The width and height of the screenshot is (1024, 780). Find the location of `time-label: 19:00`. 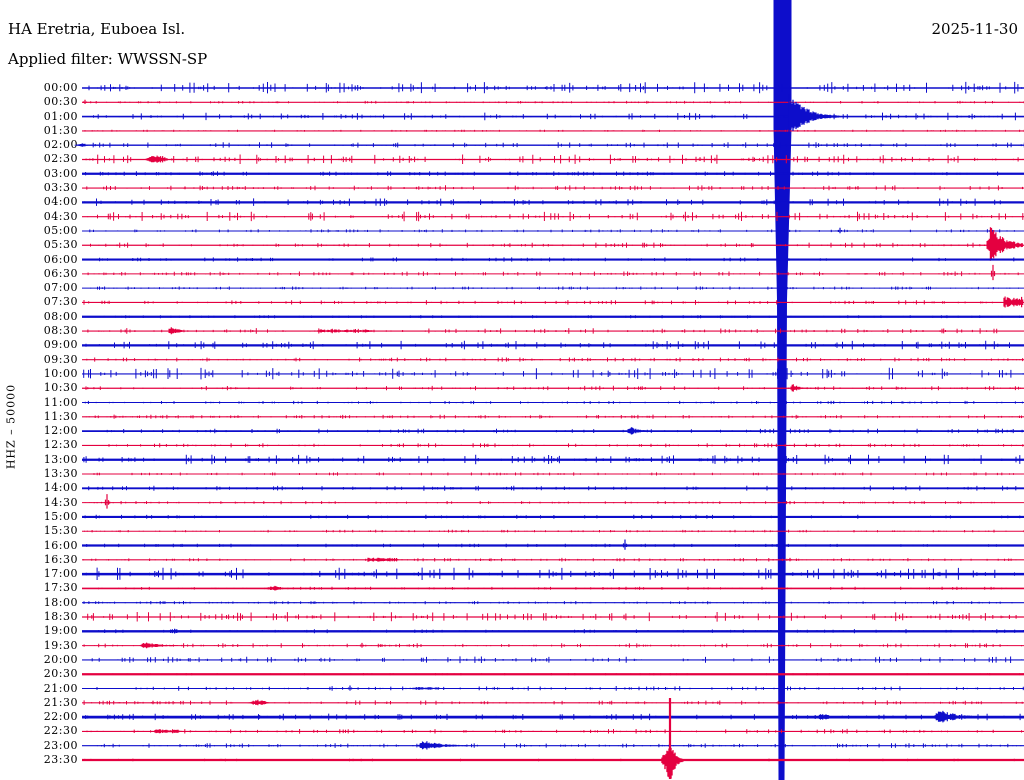

time-label: 19:00 is located at coordinates (60, 631).